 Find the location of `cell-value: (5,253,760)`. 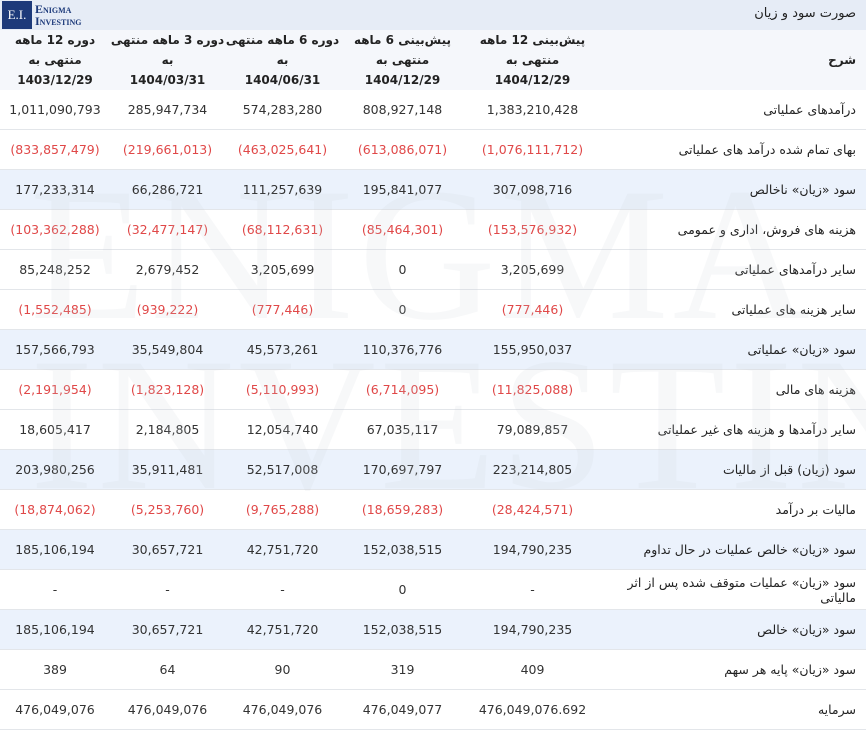

cell-value: (5,253,760) is located at coordinates (167, 509).